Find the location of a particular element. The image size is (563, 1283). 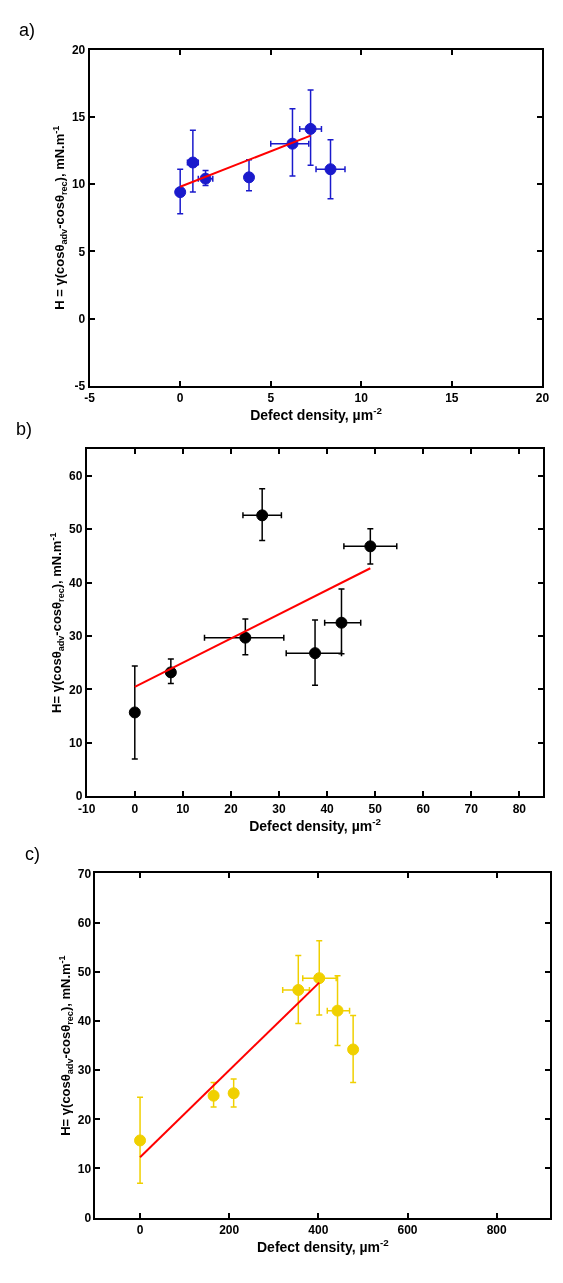

x-tick-label: 400 is located at coordinates (318, 1230).